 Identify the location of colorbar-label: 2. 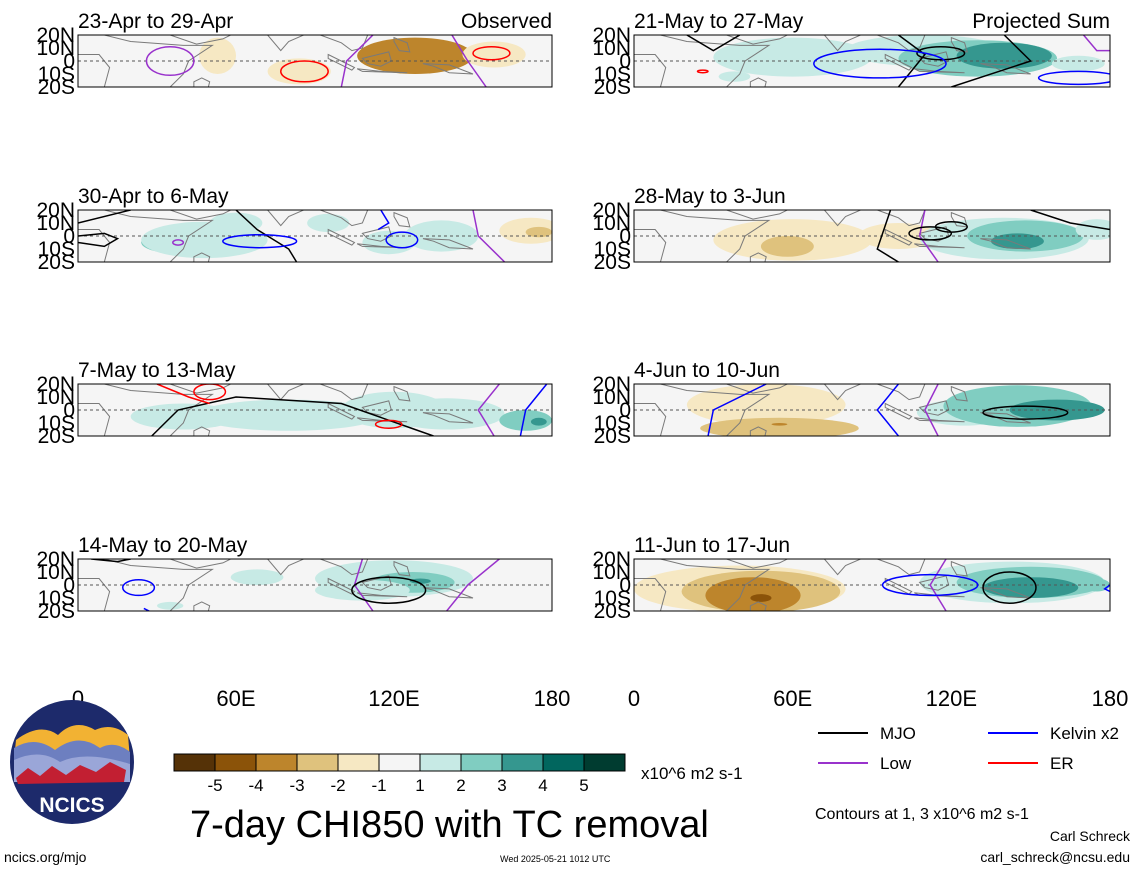
(460, 785).